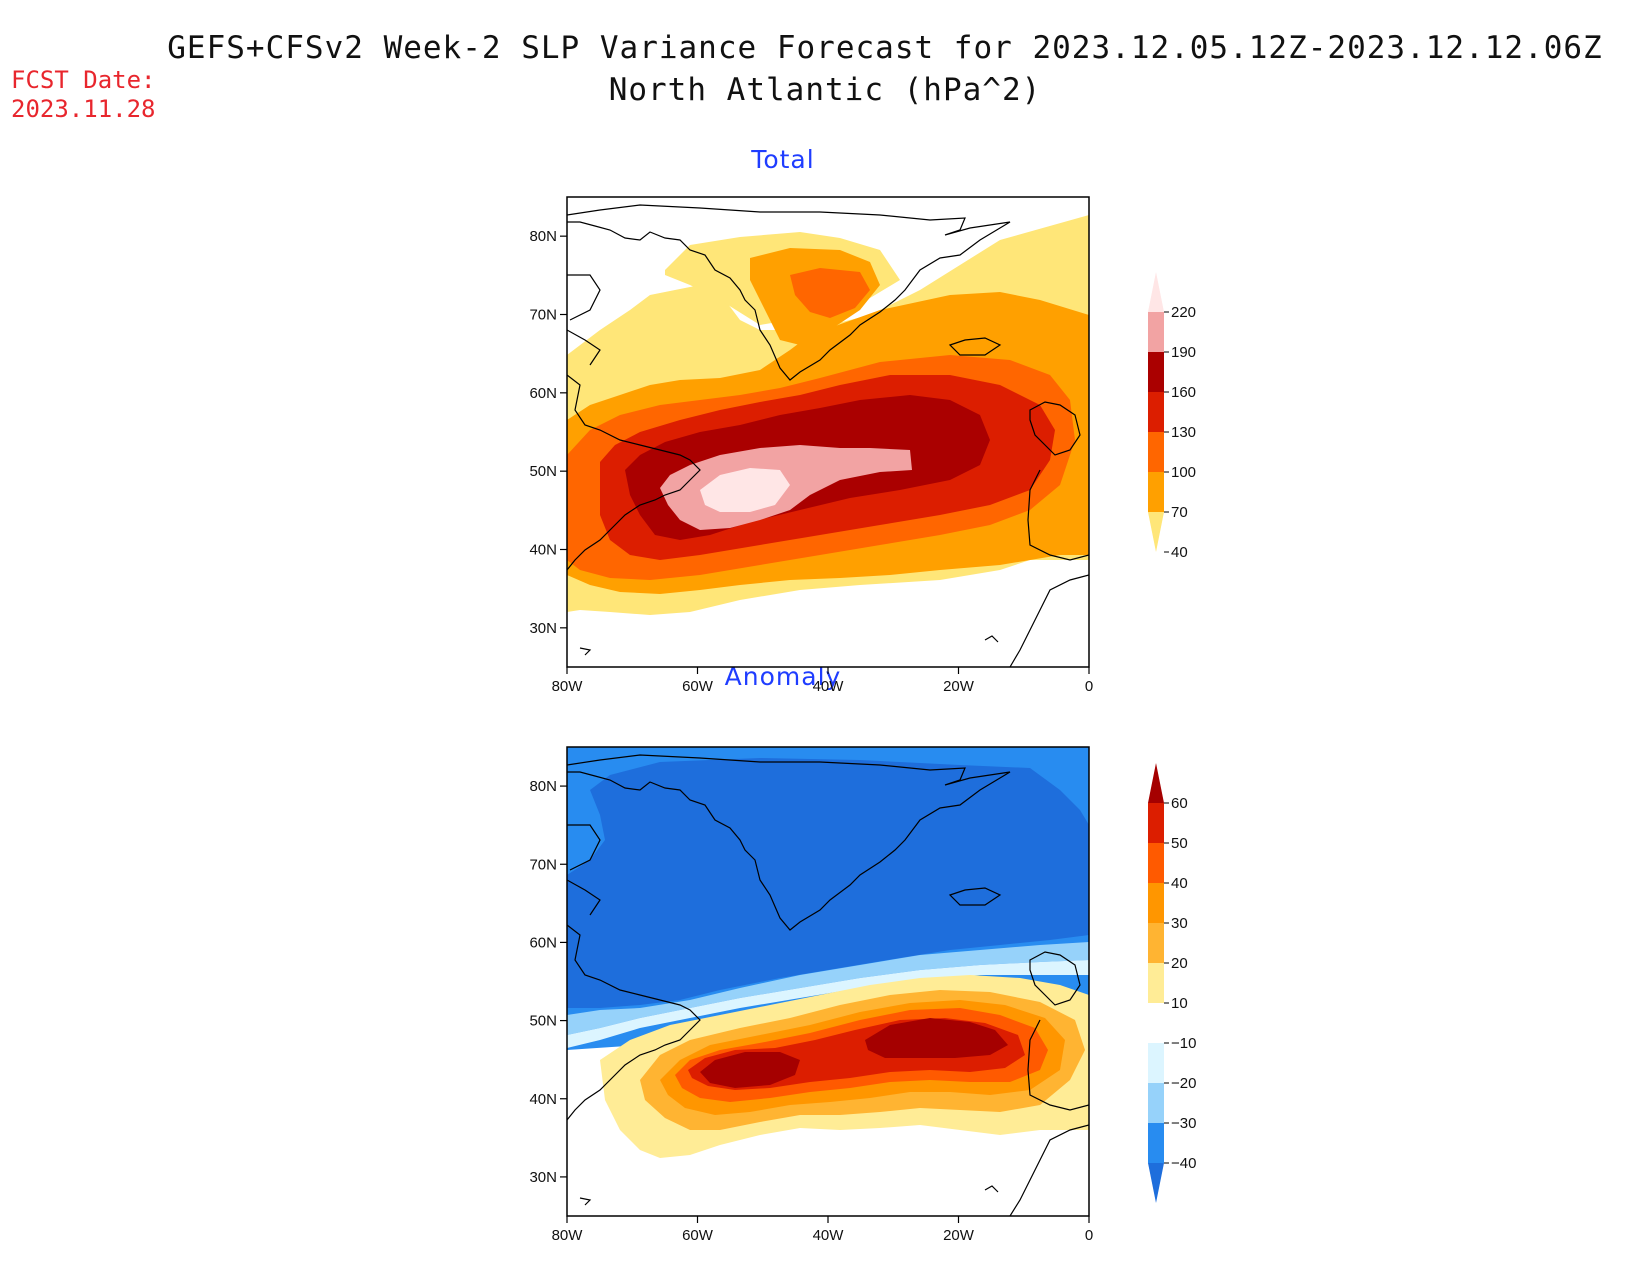 This screenshot has height=1275, width=1650. I want to click on anomaly-colorbar-label: −30, so click(1183, 1123).